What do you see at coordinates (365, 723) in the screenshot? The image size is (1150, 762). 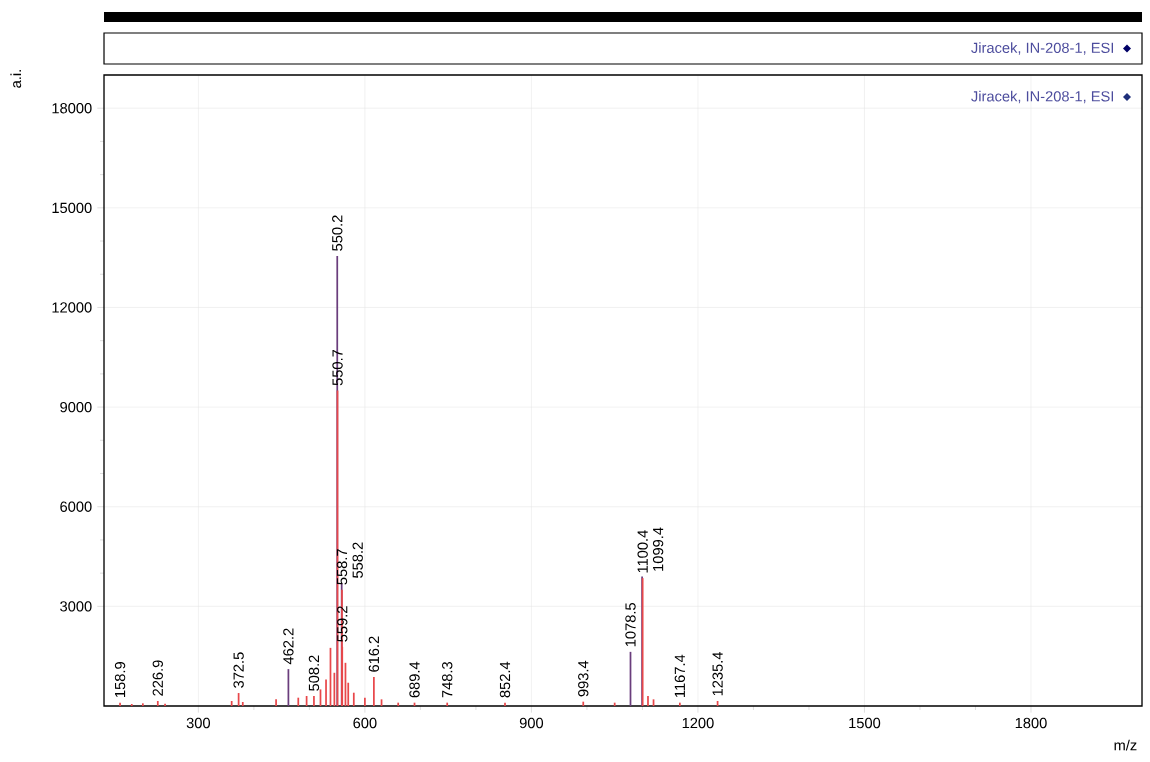 I see `x-tick-label: 600` at bounding box center [365, 723].